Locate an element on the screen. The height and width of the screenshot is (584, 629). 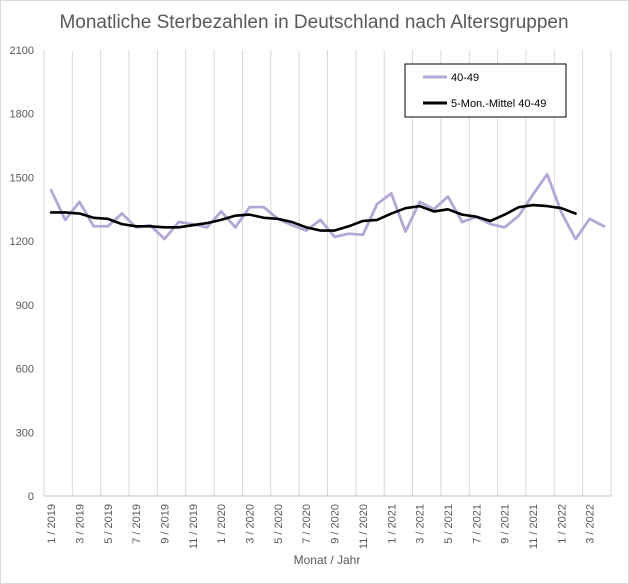
x-tick-label: 5 / 2020 is located at coordinates (279, 524).